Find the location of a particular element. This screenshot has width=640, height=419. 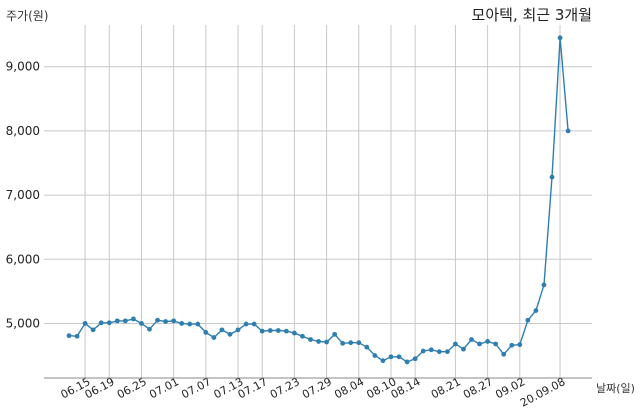

x-tick-label: 07.29 is located at coordinates (317, 388).